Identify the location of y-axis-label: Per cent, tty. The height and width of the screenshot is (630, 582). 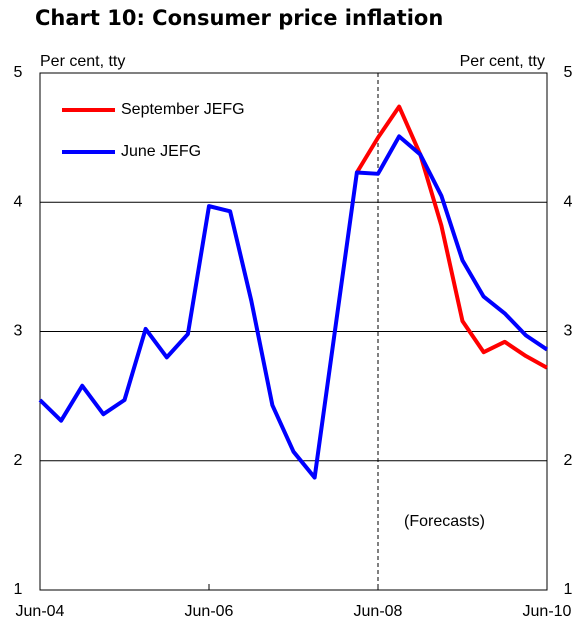
(82, 61).